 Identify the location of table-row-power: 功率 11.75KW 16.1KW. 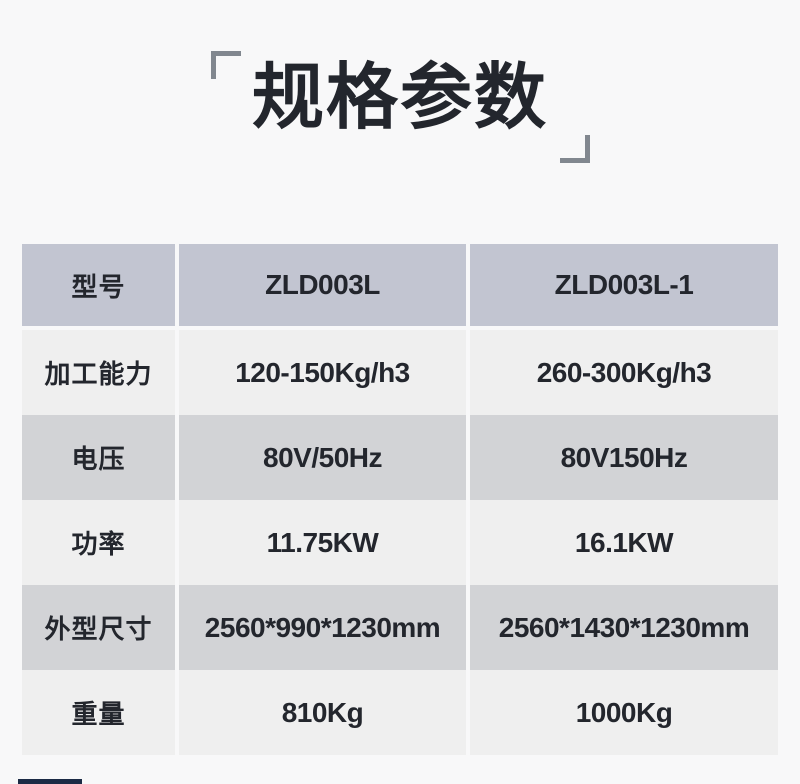
(400, 542).